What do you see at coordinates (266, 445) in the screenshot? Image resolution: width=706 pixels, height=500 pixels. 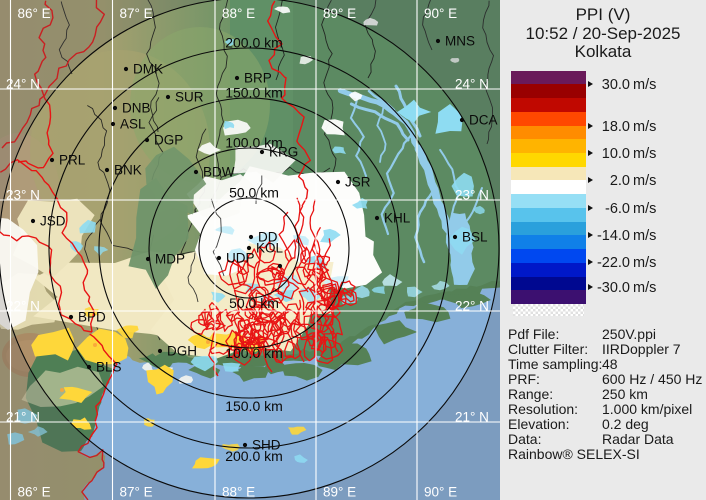 I see `svg-text: SHD` at bounding box center [266, 445].